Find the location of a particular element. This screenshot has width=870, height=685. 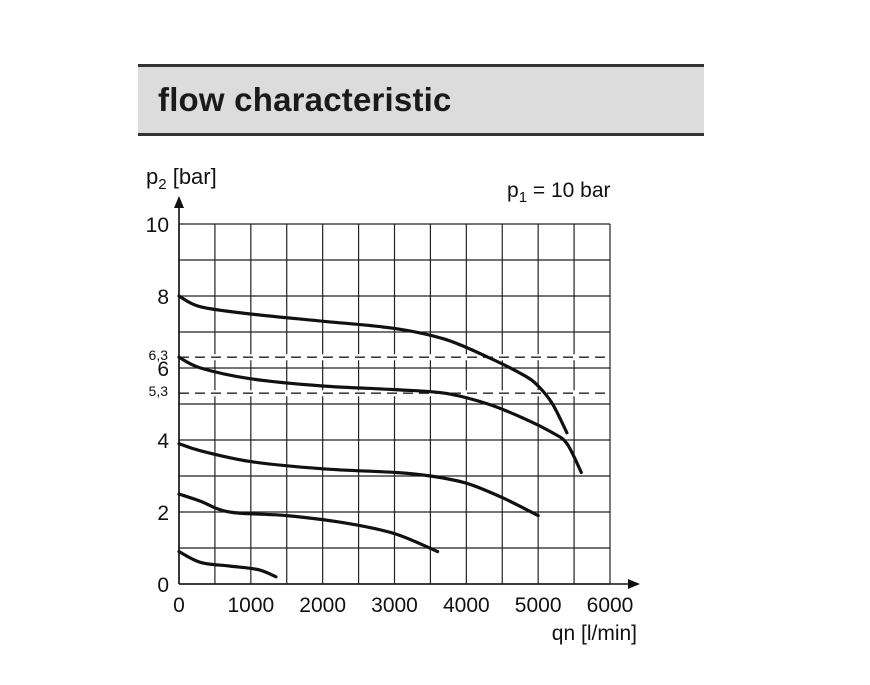

supply-pressure-annotation: p1 = 10 bar is located at coordinates (559, 192).